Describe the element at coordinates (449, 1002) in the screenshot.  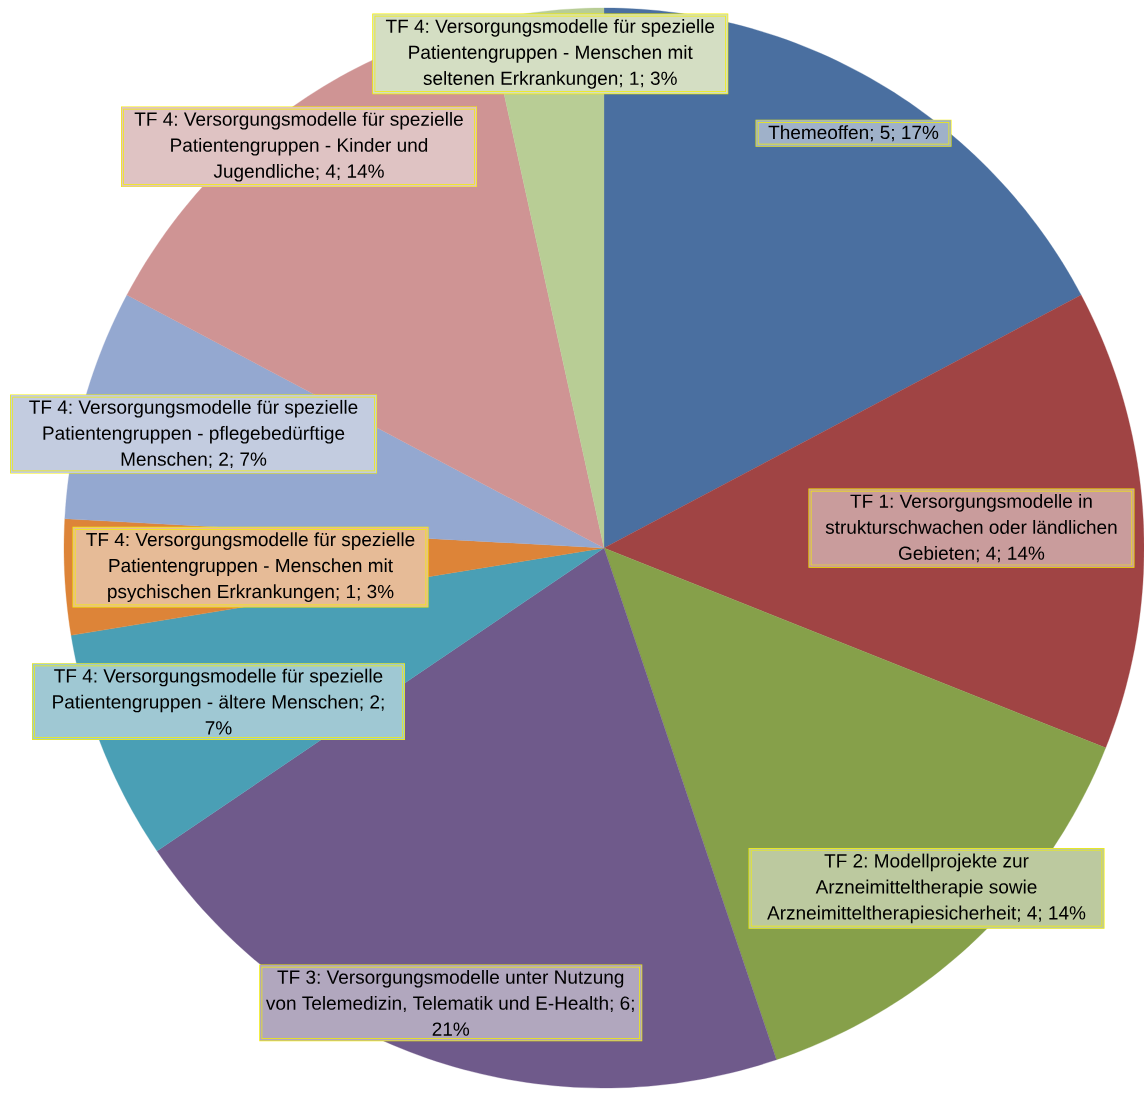
I see `data-label: TF 3: Versorgungsmodelle unter Nutzung von Telemedizin, Telematik und E-Health; 6; 21%` at that location.